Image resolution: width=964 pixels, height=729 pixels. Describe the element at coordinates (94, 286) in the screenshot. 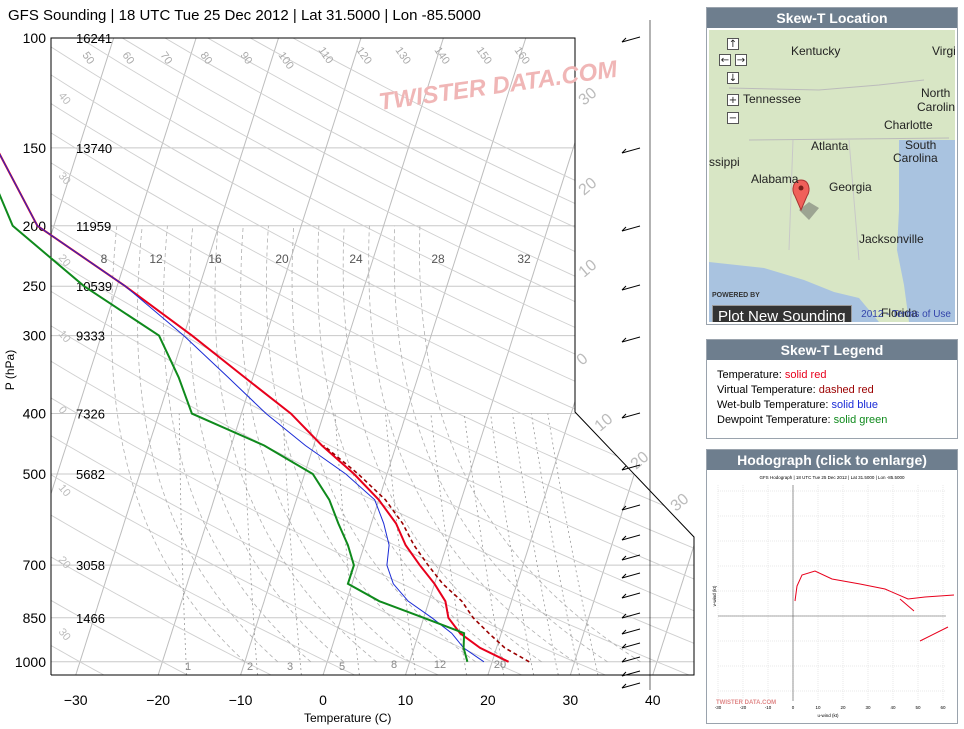

I see `height-label: 10539` at that location.